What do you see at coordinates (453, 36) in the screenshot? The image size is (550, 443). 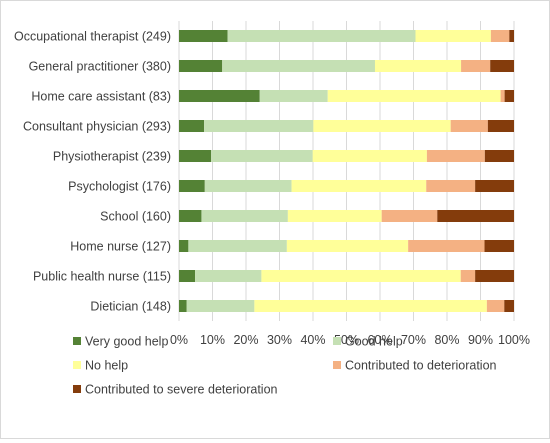 I see `bar-occupational-therapist-no-help` at bounding box center [453, 36].